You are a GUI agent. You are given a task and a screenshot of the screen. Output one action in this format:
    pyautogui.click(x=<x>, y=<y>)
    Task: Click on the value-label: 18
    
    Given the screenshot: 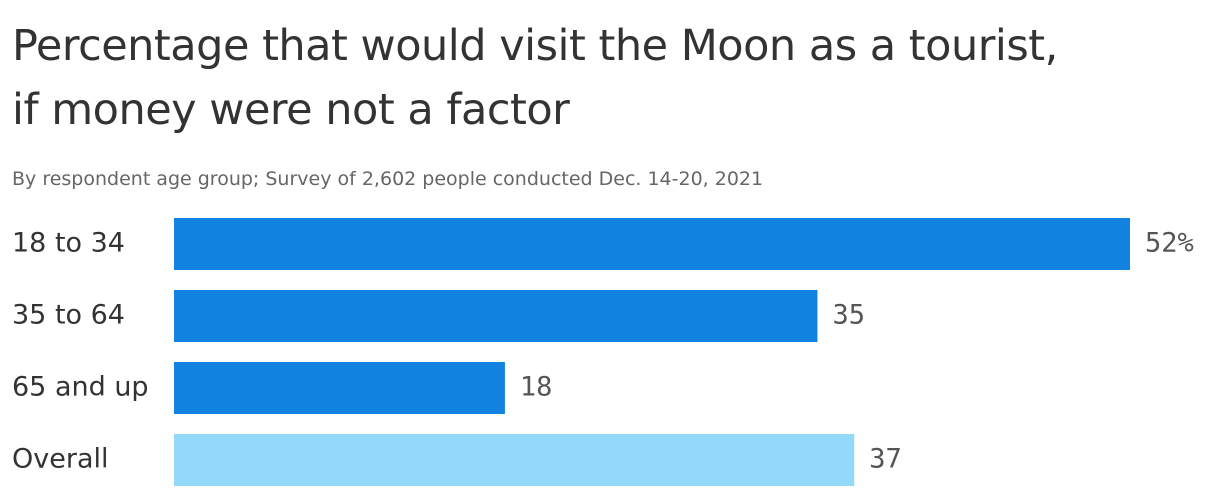 What is the action you would take?
    pyautogui.click(x=536, y=387)
    